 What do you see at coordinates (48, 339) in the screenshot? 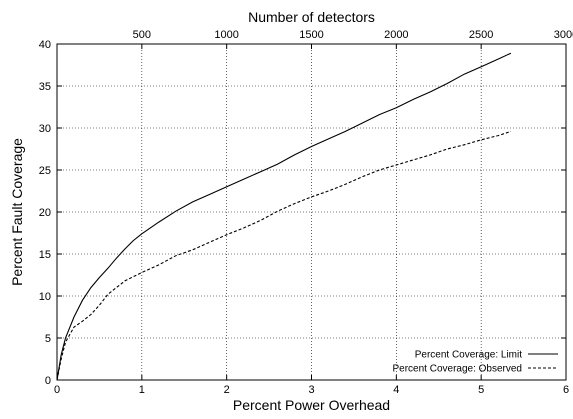
I see `y-tick-label: 5` at bounding box center [48, 339].